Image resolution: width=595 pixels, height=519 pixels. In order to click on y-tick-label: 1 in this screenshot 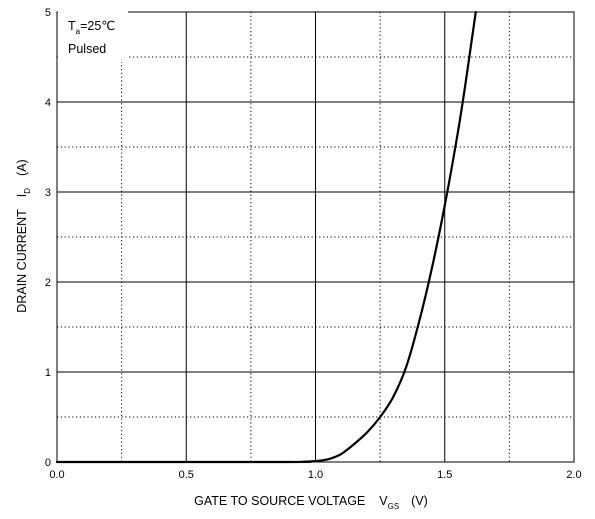, I will do `click(48, 373)`.